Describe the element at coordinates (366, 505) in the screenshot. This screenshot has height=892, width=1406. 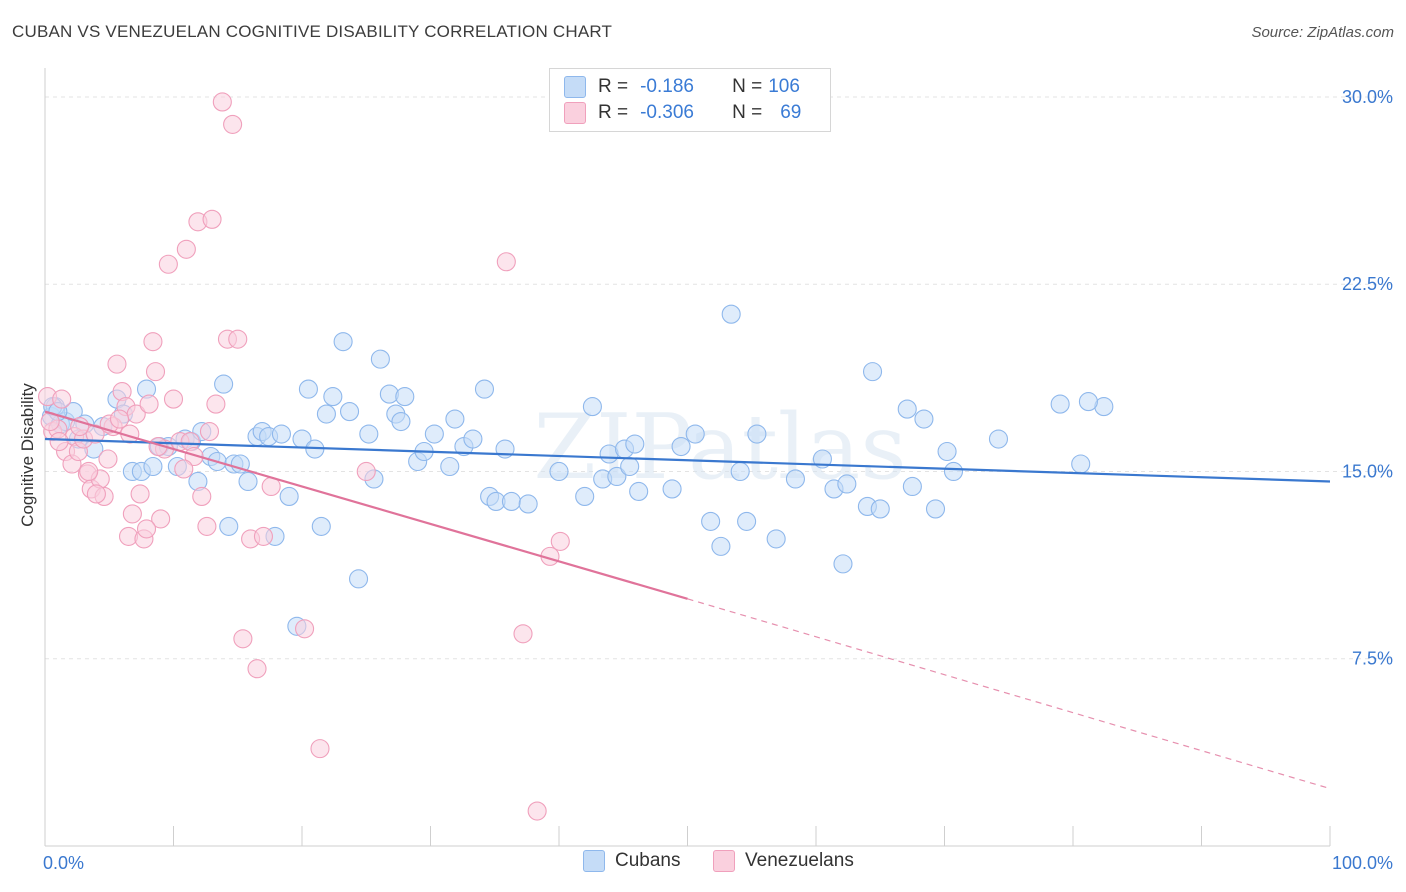
I see `trend-line-venezuelans` at that location.